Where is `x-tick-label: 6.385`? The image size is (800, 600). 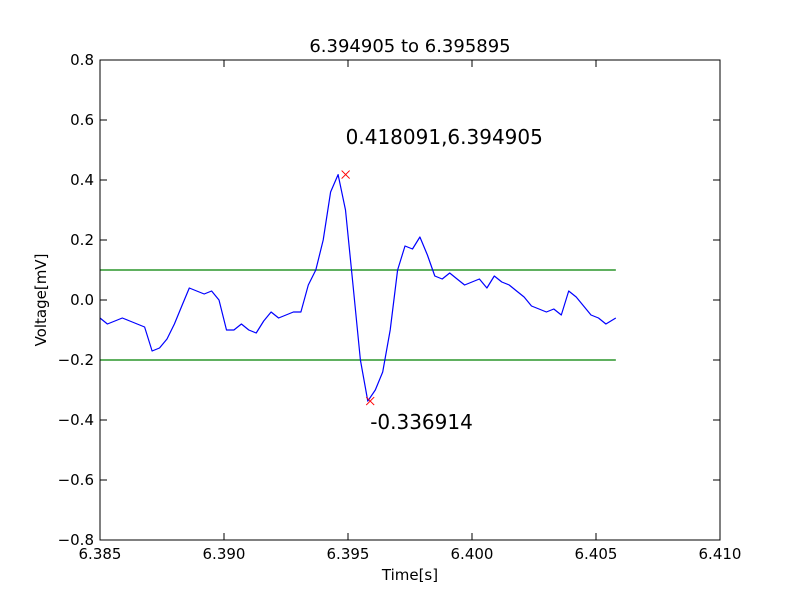 x-tick-label: 6.385 is located at coordinates (100, 554).